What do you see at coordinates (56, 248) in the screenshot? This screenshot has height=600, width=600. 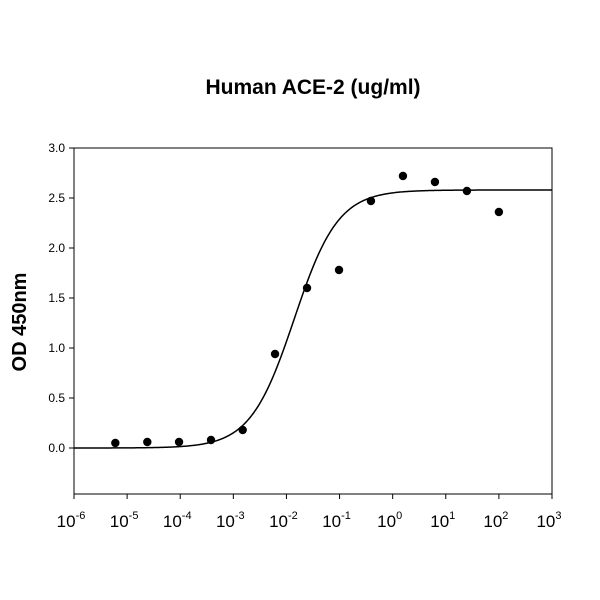 I see `y-tick-label: 2.0` at bounding box center [56, 248].